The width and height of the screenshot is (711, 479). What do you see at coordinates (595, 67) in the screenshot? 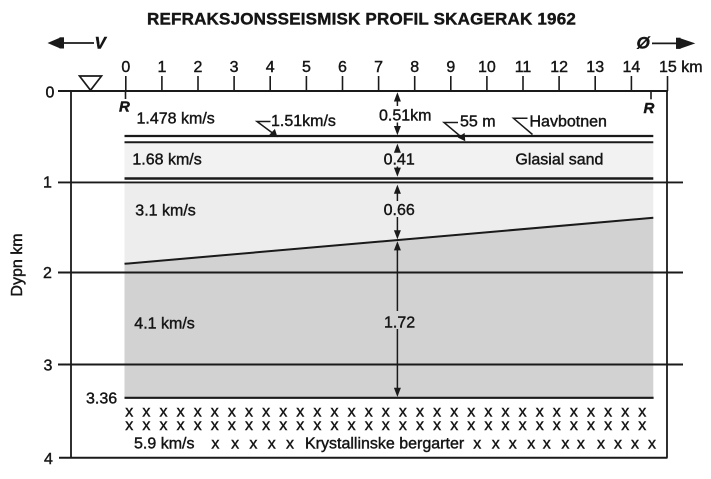
I see `svg-text: 13` at bounding box center [595, 67].